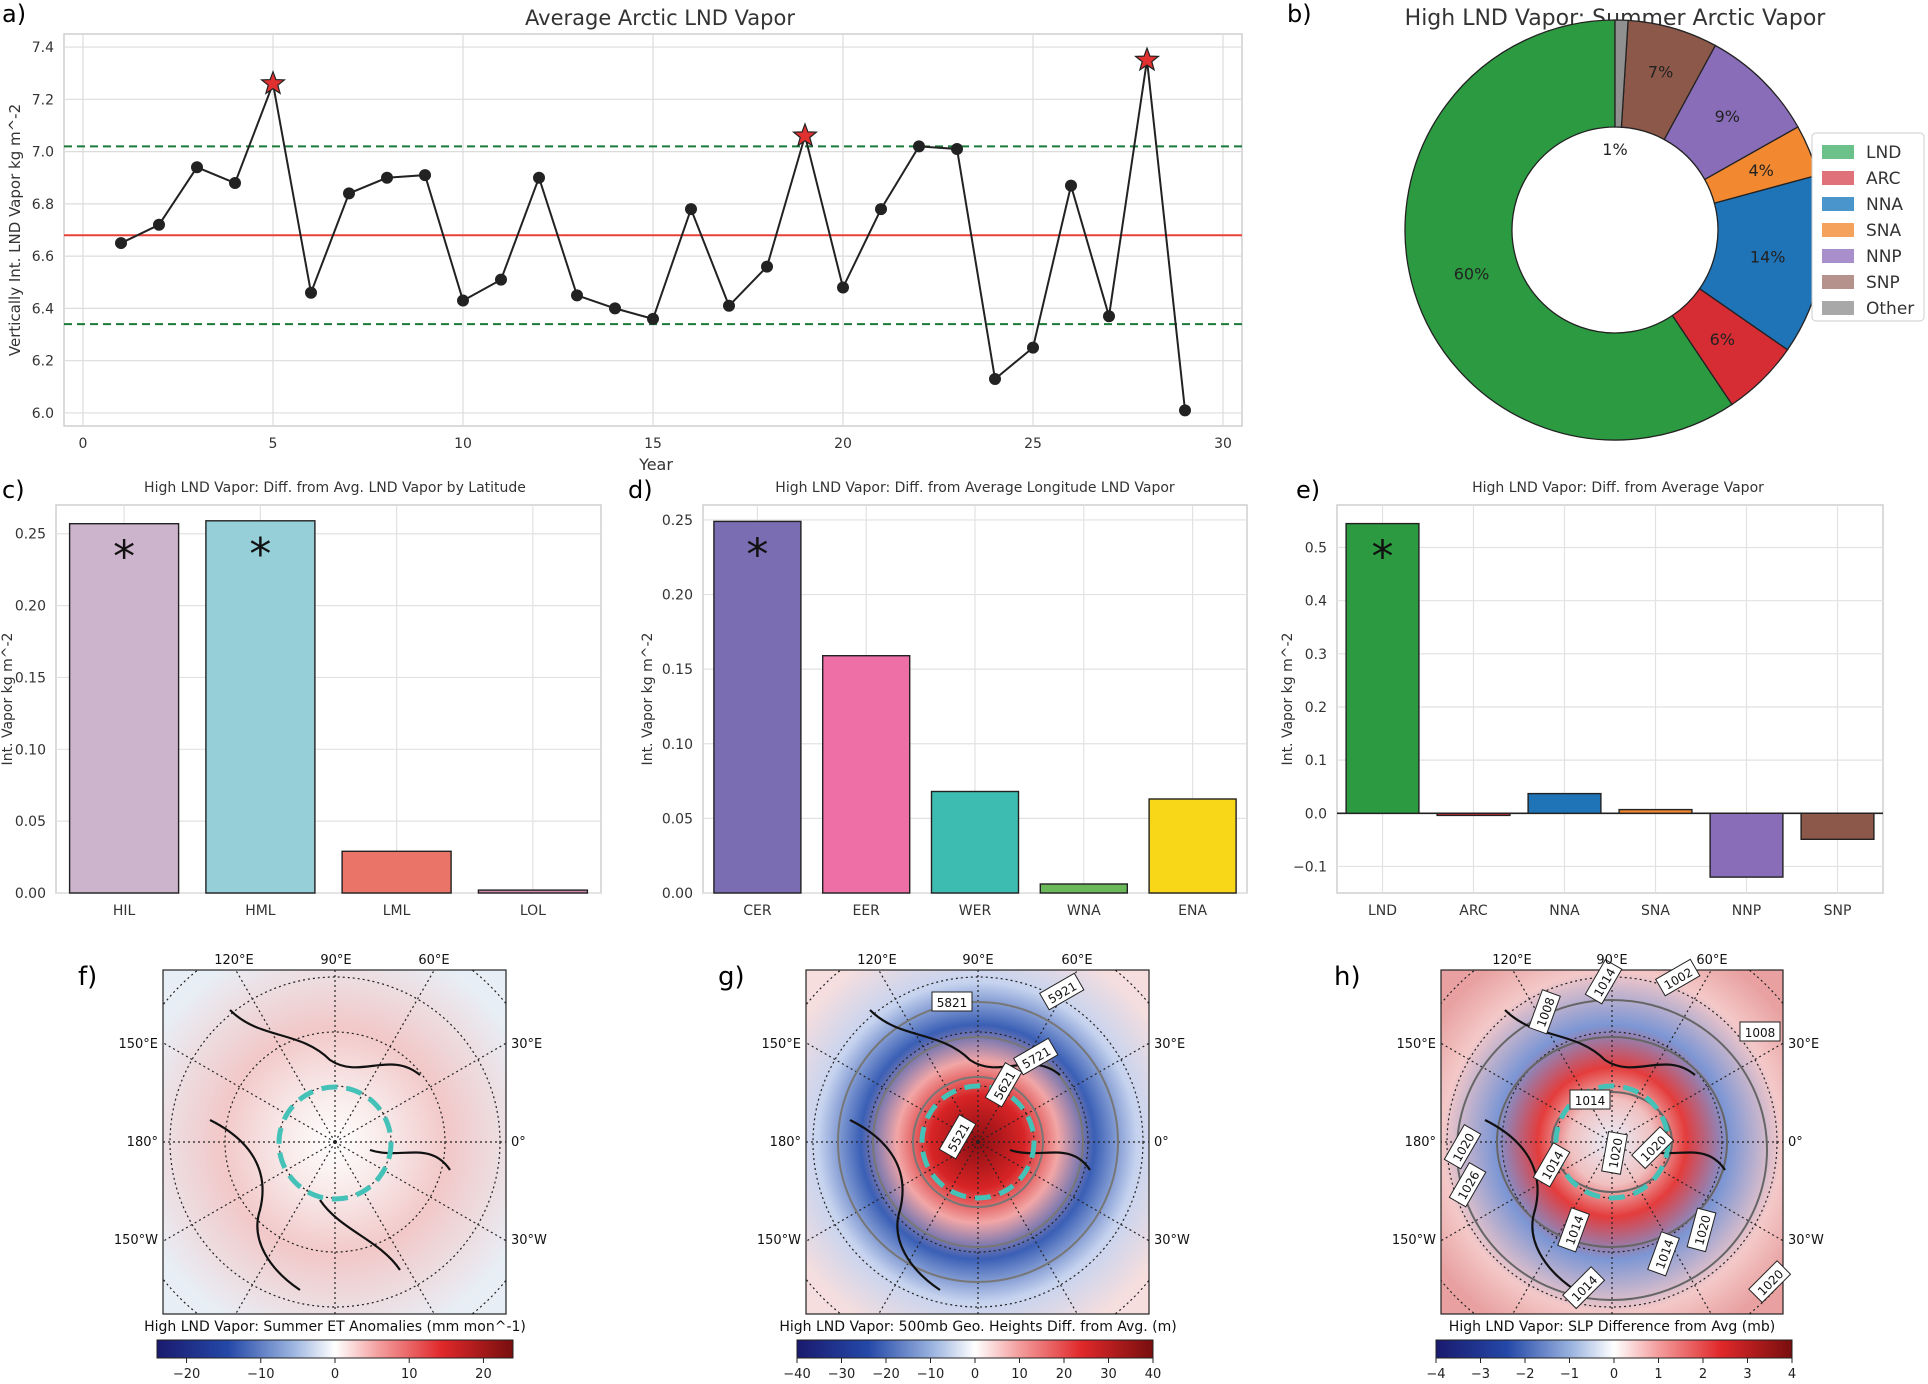 The height and width of the screenshot is (1384, 1928). Describe the element at coordinates (1884, 257) in the screenshot. I see `legend-label: NNP` at that location.